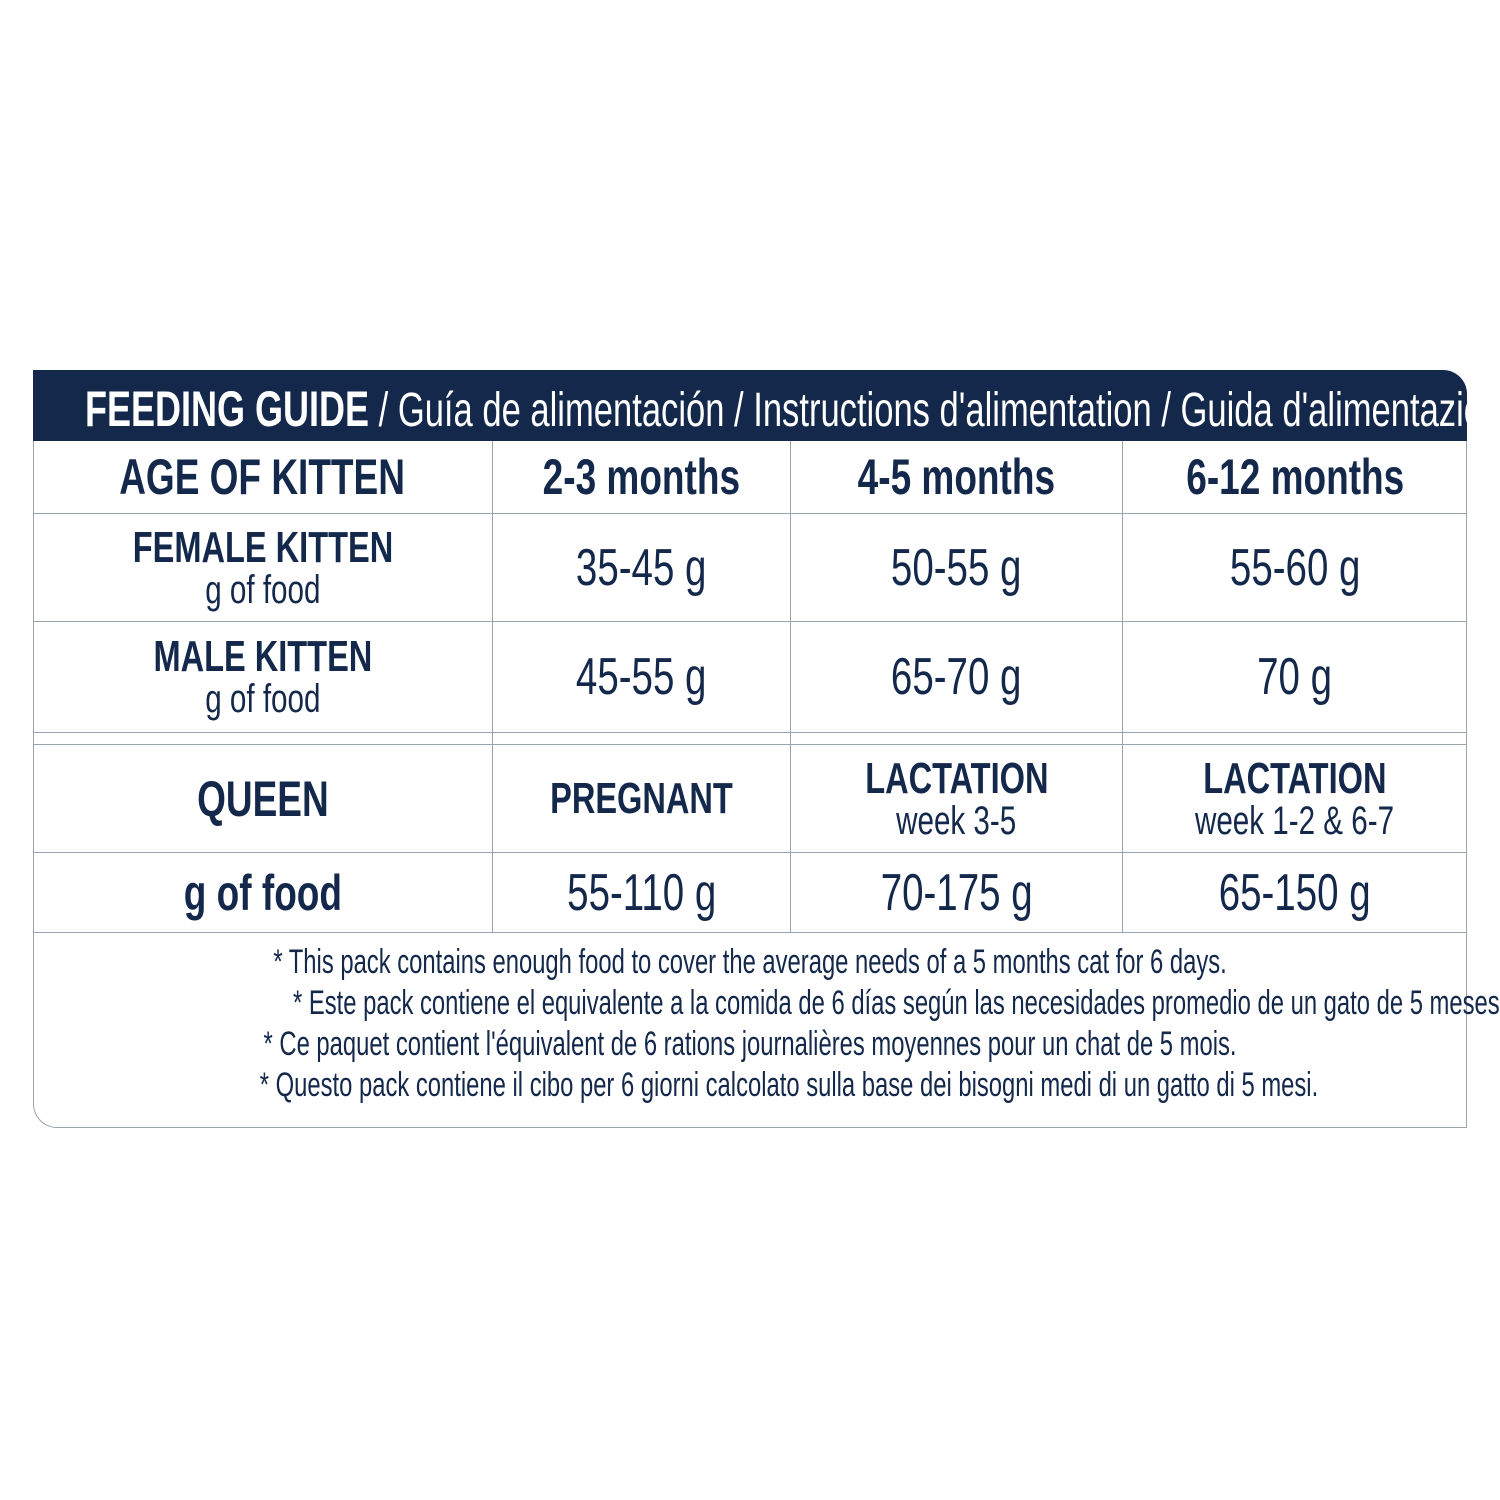 This screenshot has width=1500, height=1500. What do you see at coordinates (262, 892) in the screenshot?
I see `row-label: g of food` at bounding box center [262, 892].